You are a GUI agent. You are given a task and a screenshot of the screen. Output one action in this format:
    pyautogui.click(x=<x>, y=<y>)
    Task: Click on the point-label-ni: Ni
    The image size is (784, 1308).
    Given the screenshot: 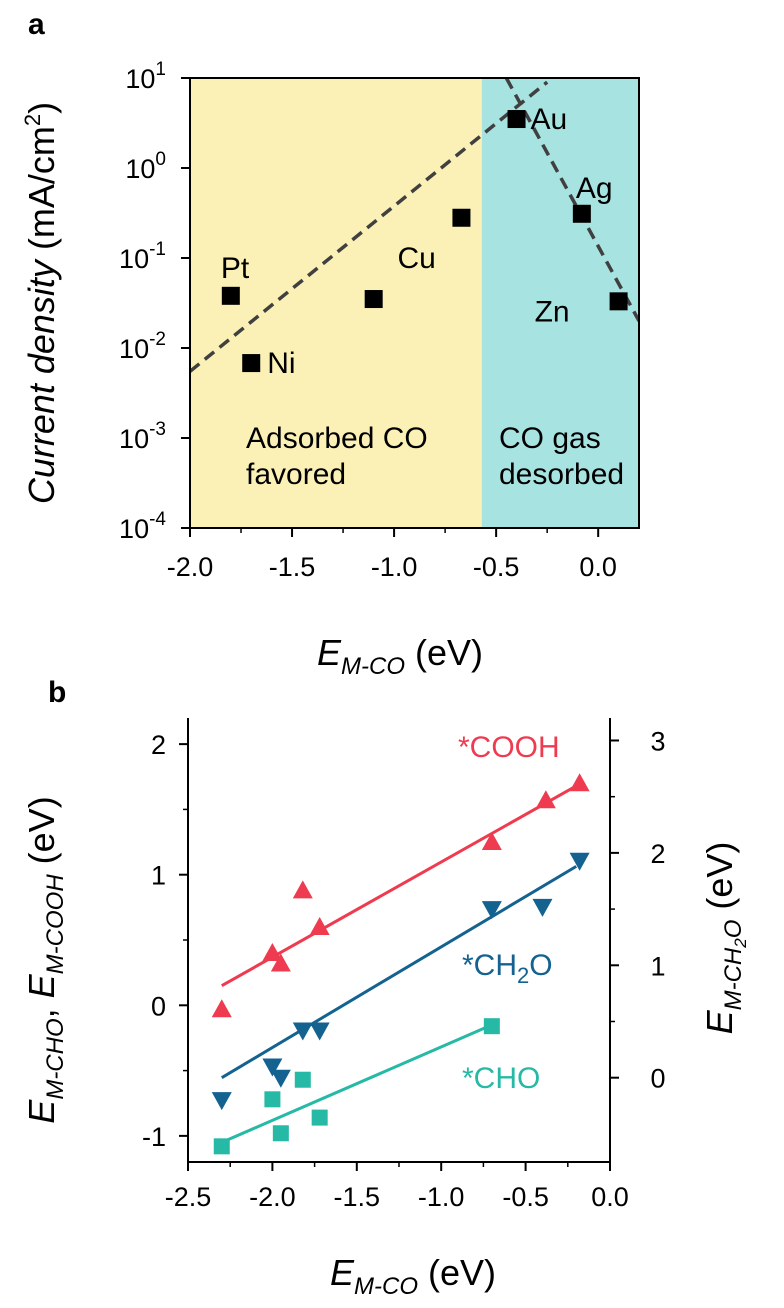 What is the action you would take?
    pyautogui.click(x=281, y=363)
    